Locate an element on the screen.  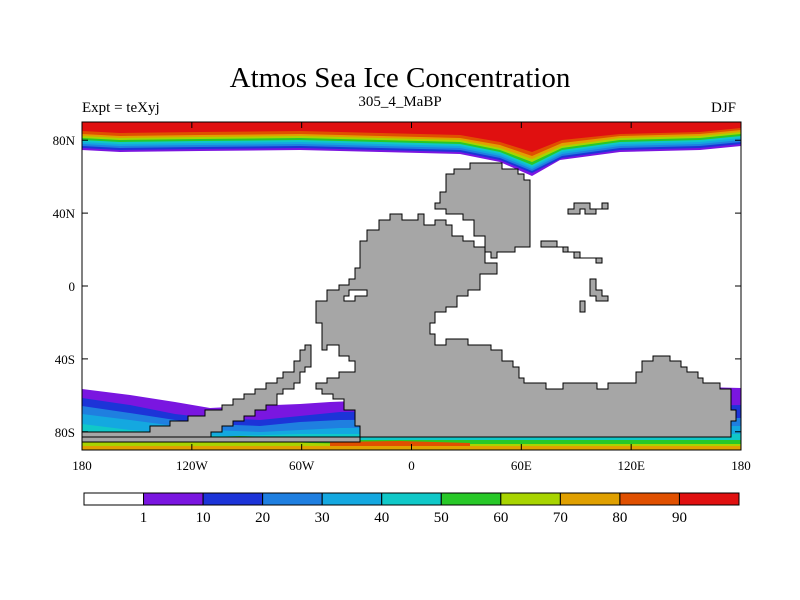
season-label: DJF is located at coordinates (724, 108).